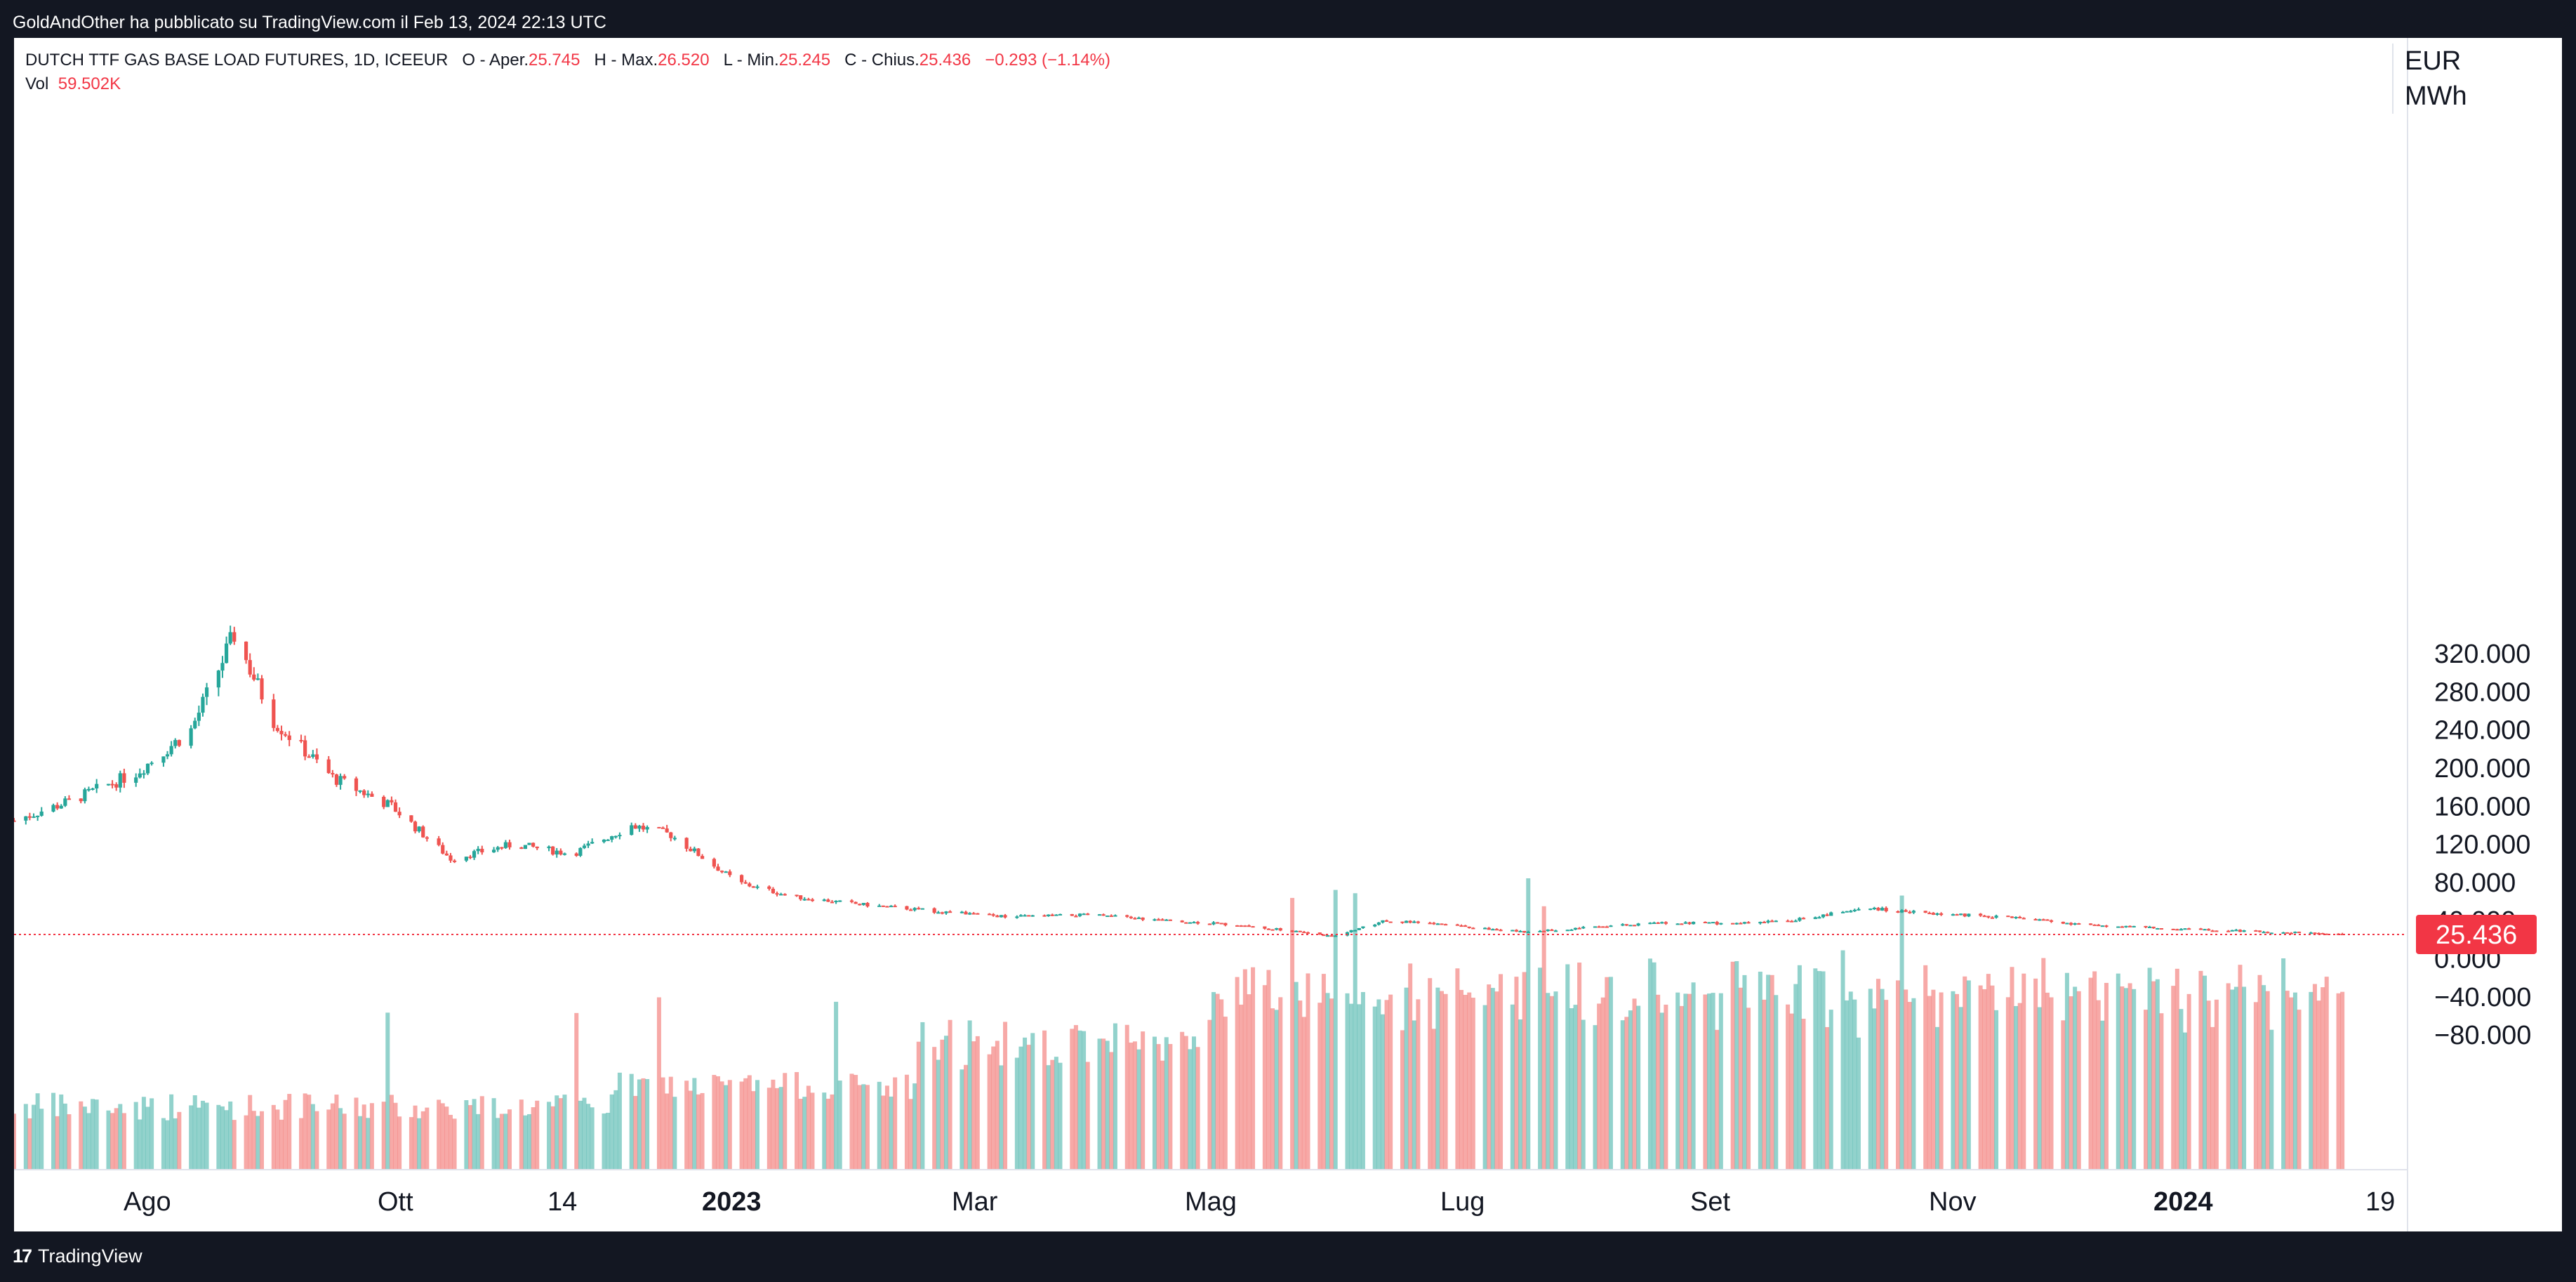 The height and width of the screenshot is (1282, 2576). Describe the element at coordinates (2469, 79) in the screenshot. I see `currency-unit: EUR MWh` at that location.